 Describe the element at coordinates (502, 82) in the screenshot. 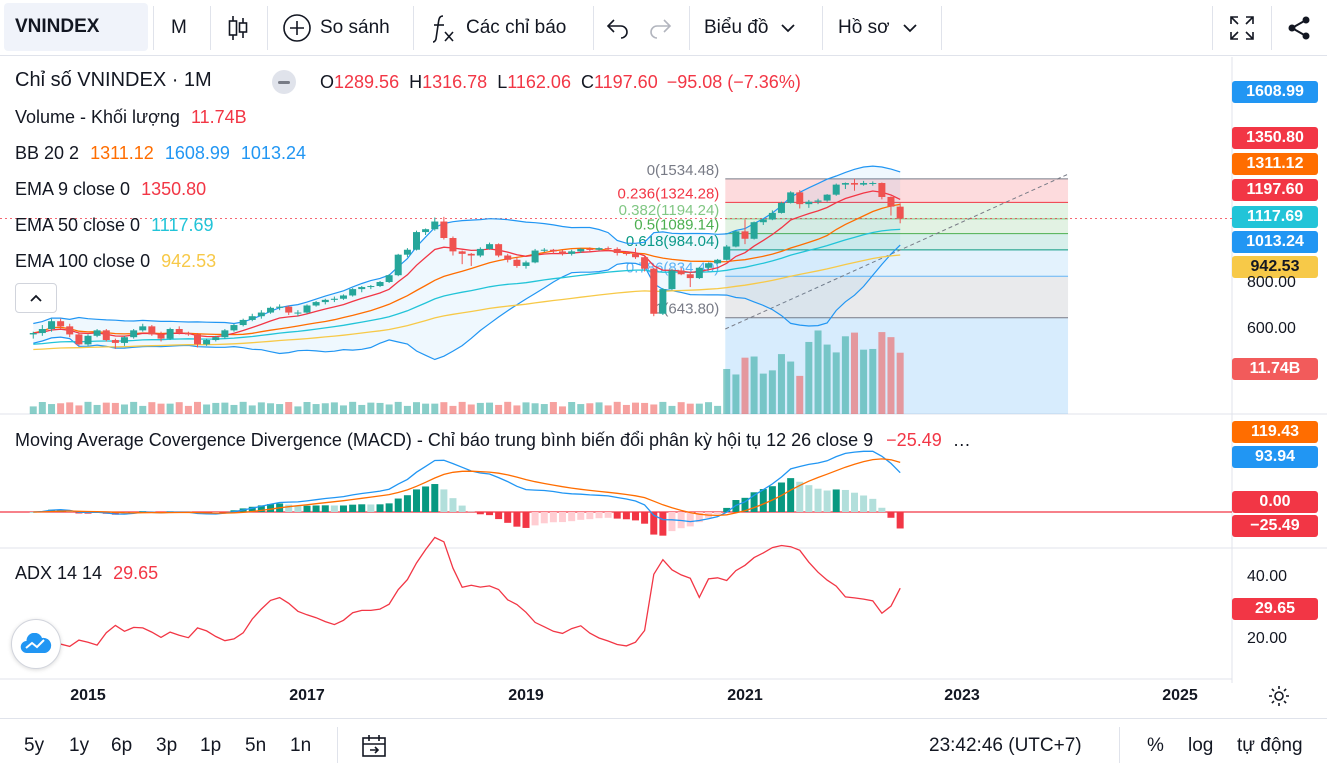

I see `low-label: L` at that location.